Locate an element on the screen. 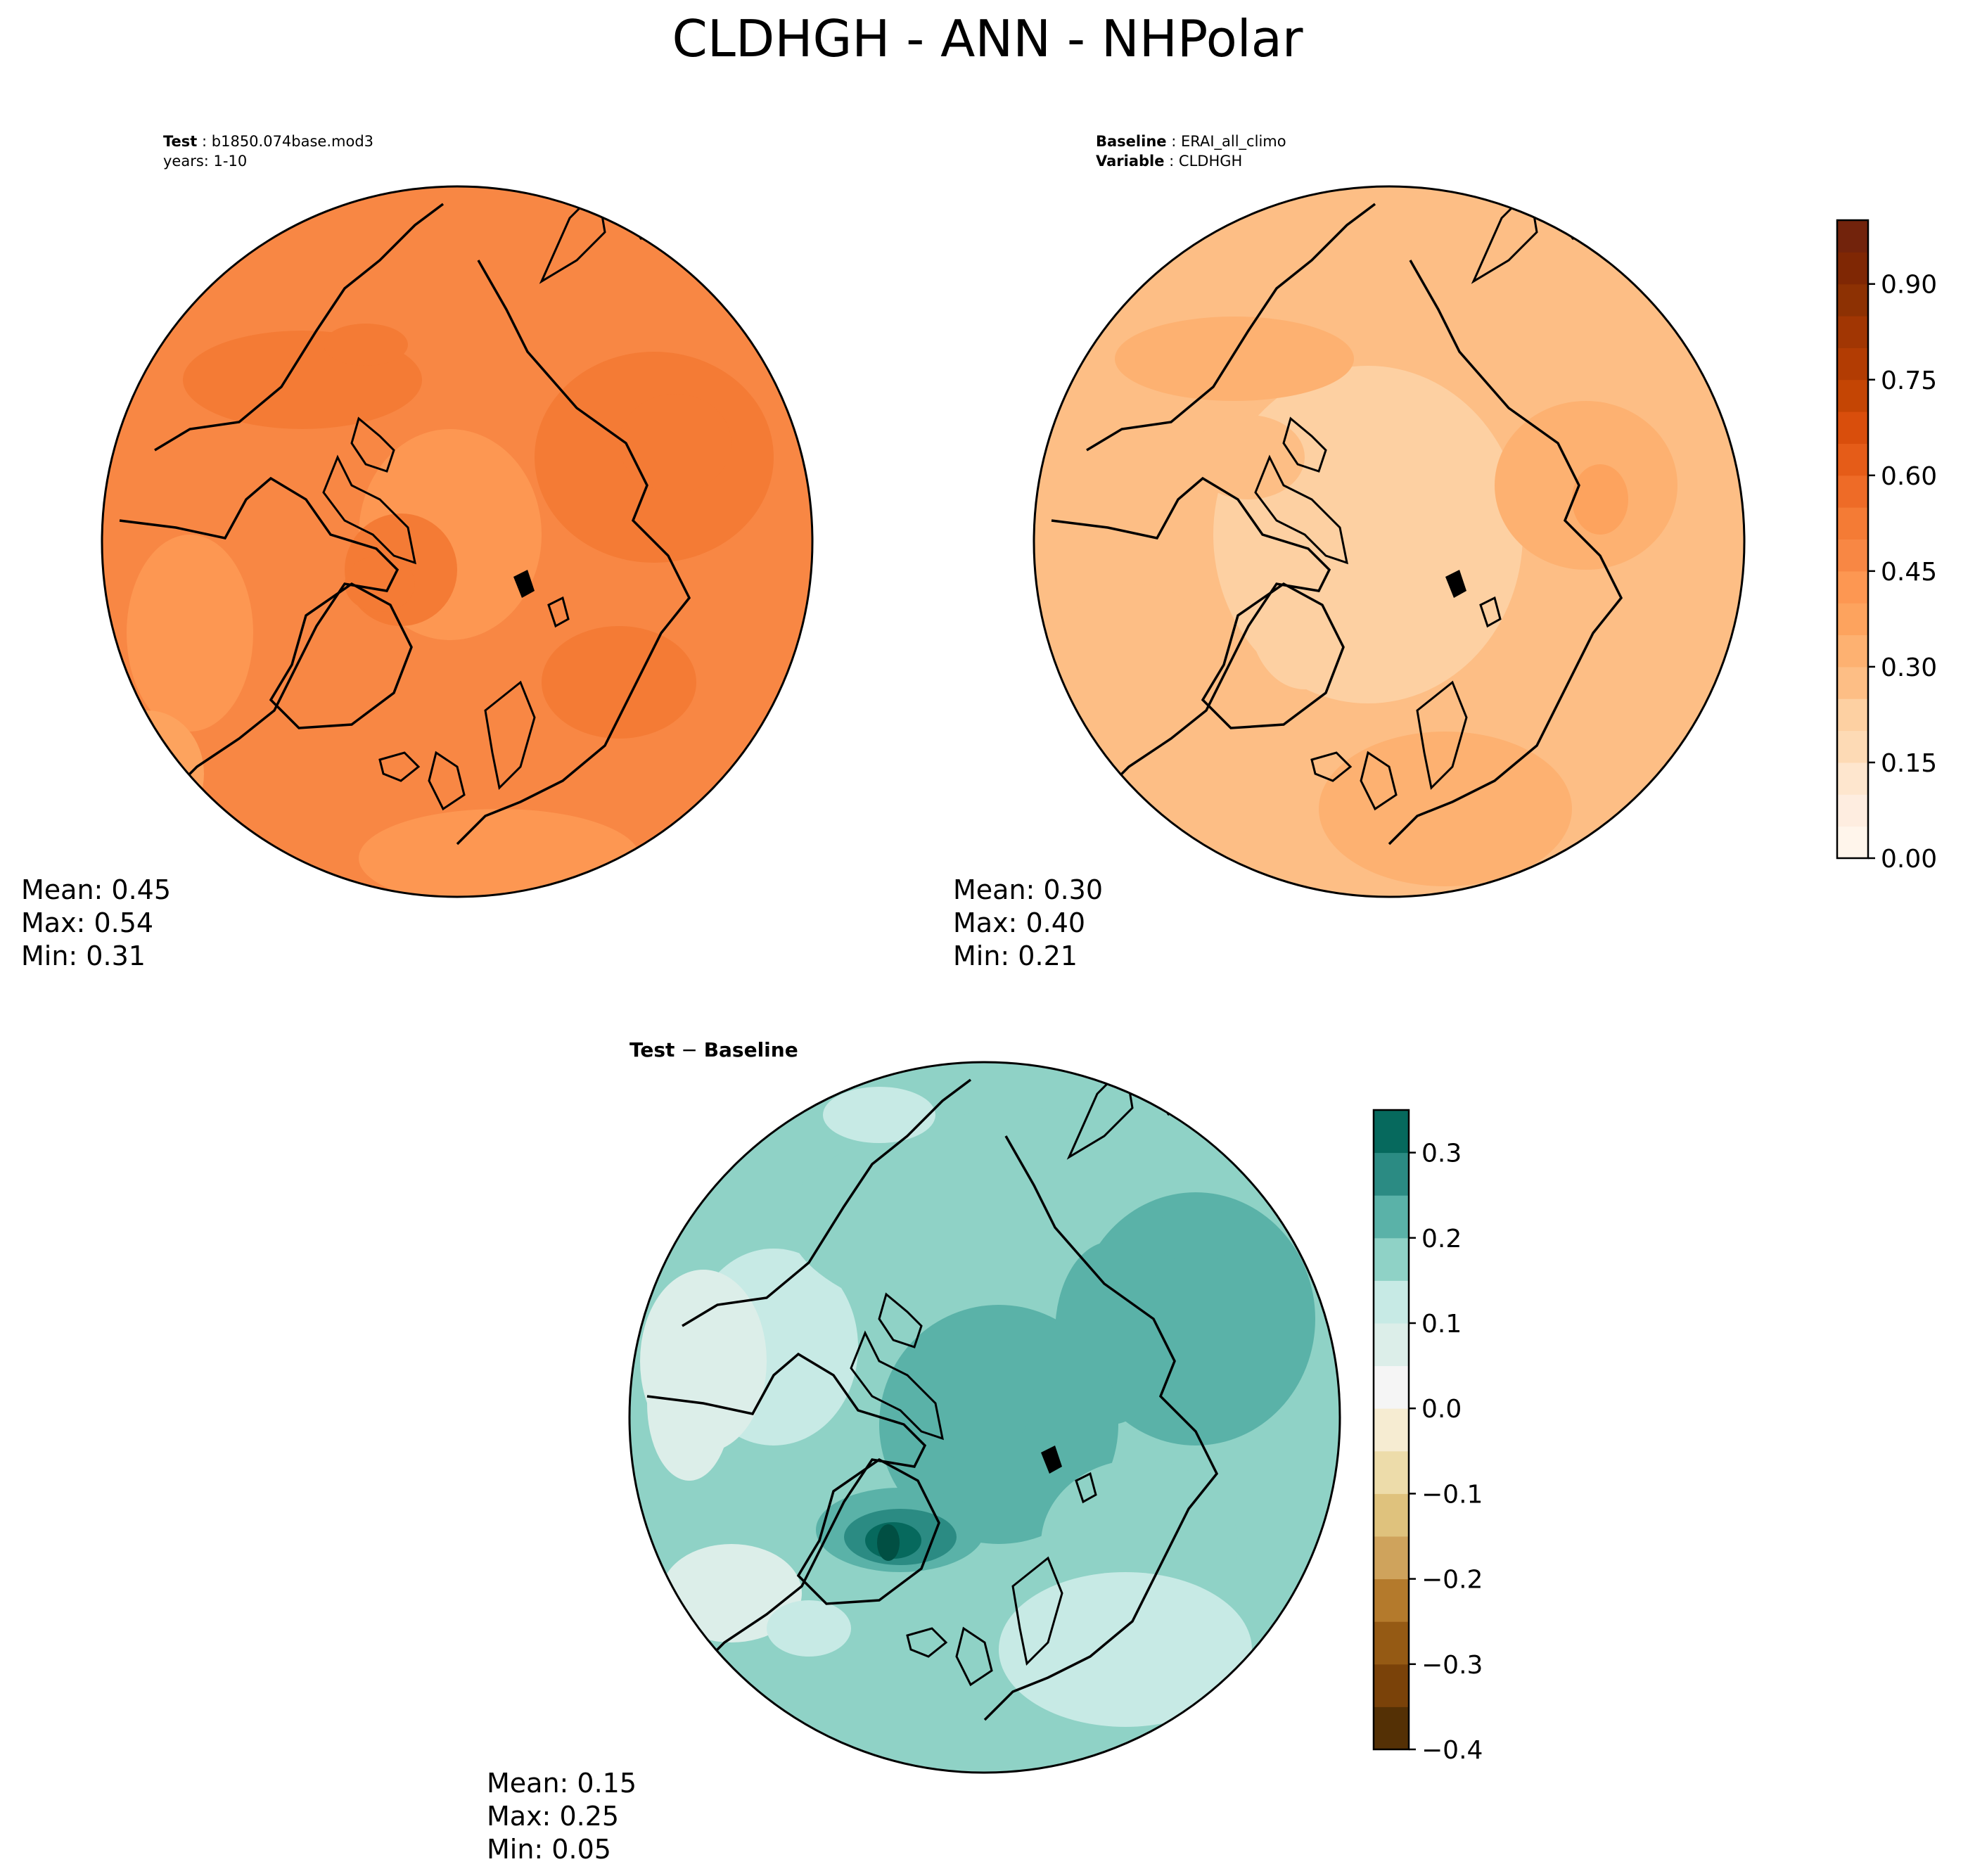 This screenshot has height=1876, width=1975. diff-header-sep: − is located at coordinates (689, 1049).